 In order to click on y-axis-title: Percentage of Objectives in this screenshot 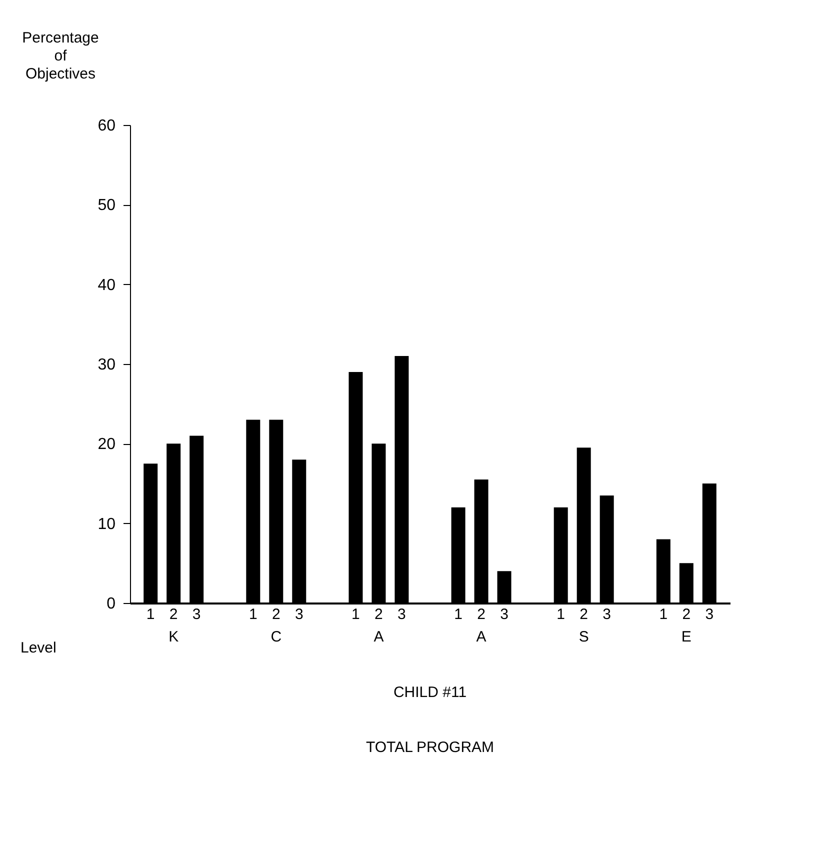, I will do `click(60, 56)`.